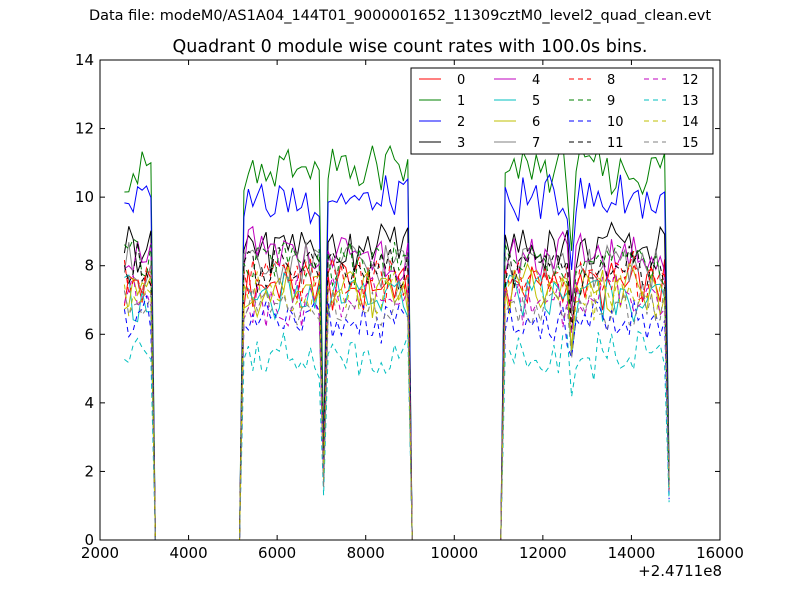 This screenshot has height=600, width=800. I want to click on x-tick-label: 16000, so click(720, 553).